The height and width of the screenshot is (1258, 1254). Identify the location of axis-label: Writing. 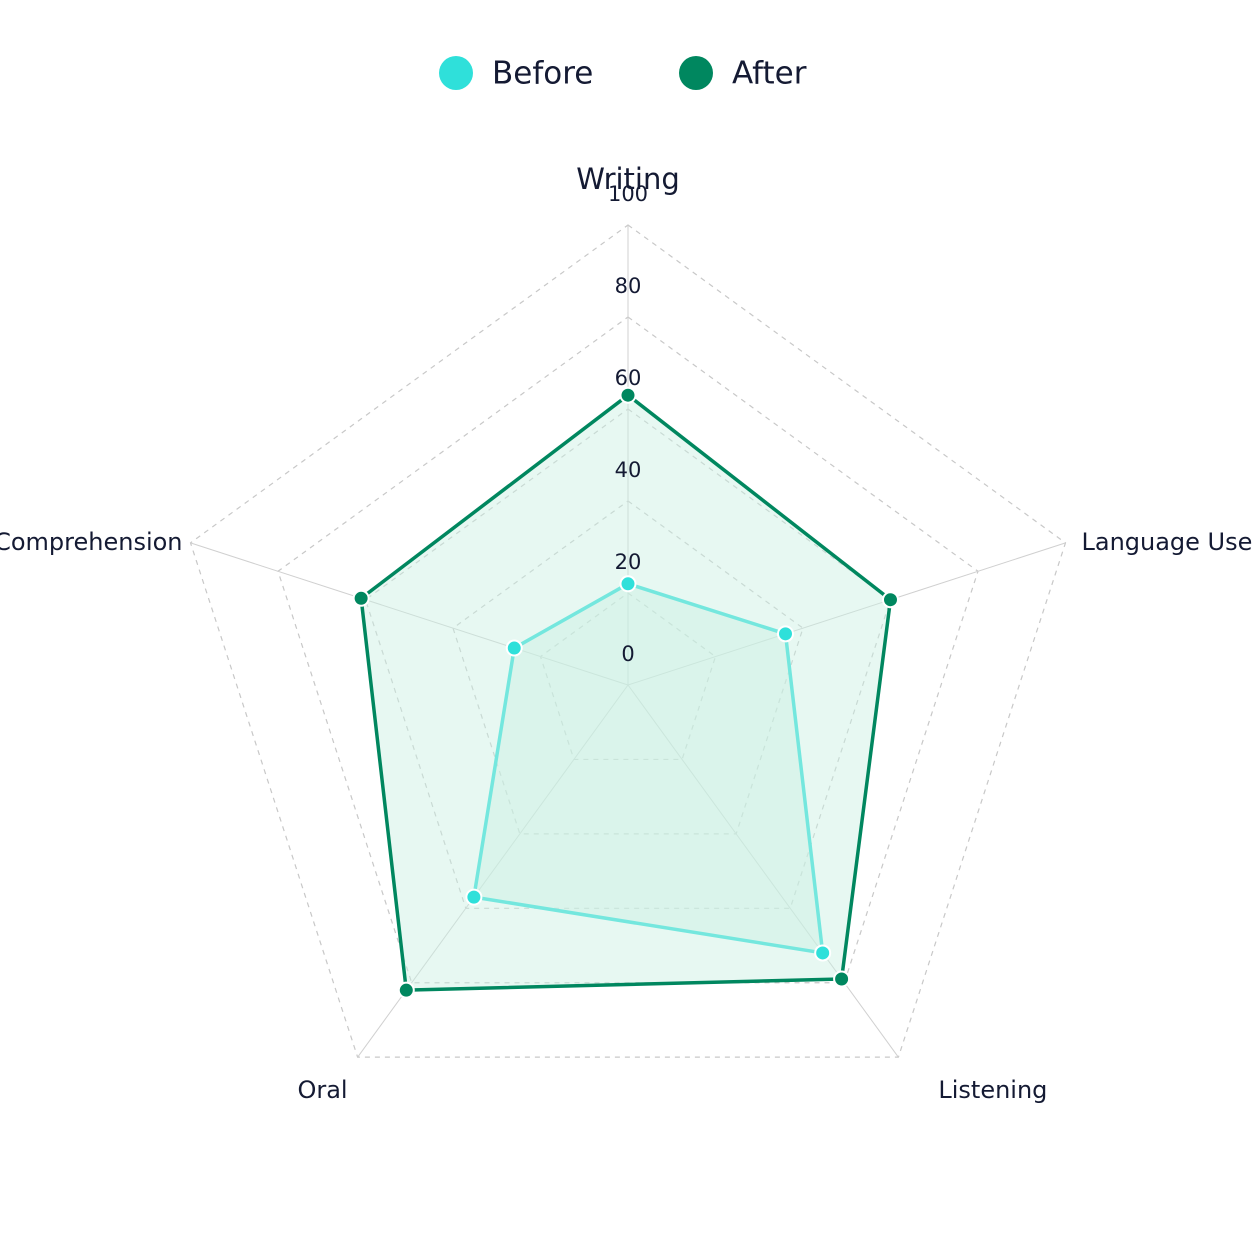
(628, 179).